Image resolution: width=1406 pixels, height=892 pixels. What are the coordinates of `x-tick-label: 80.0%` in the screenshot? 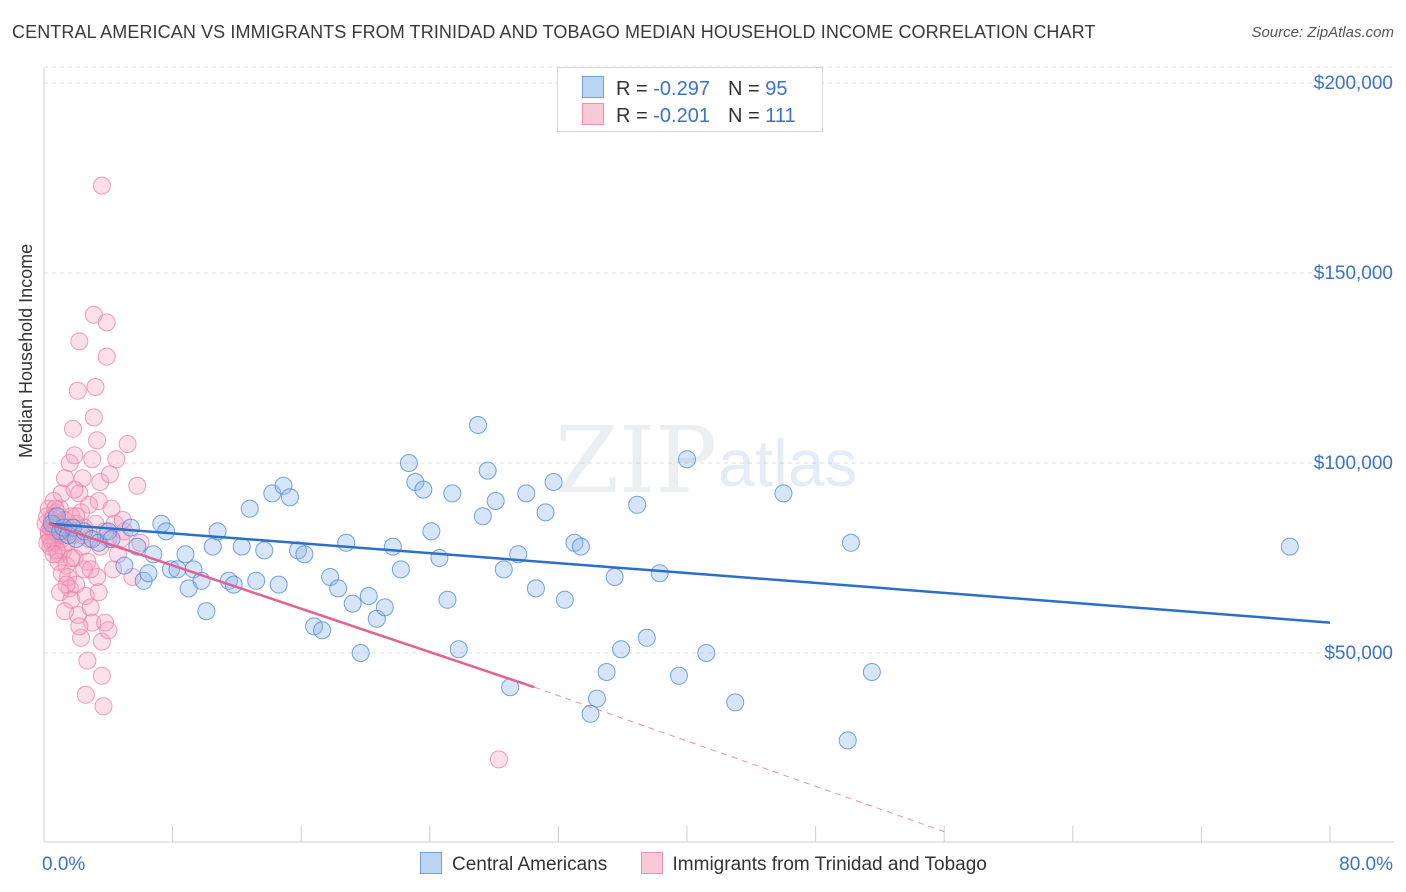 It's located at (1366, 864).